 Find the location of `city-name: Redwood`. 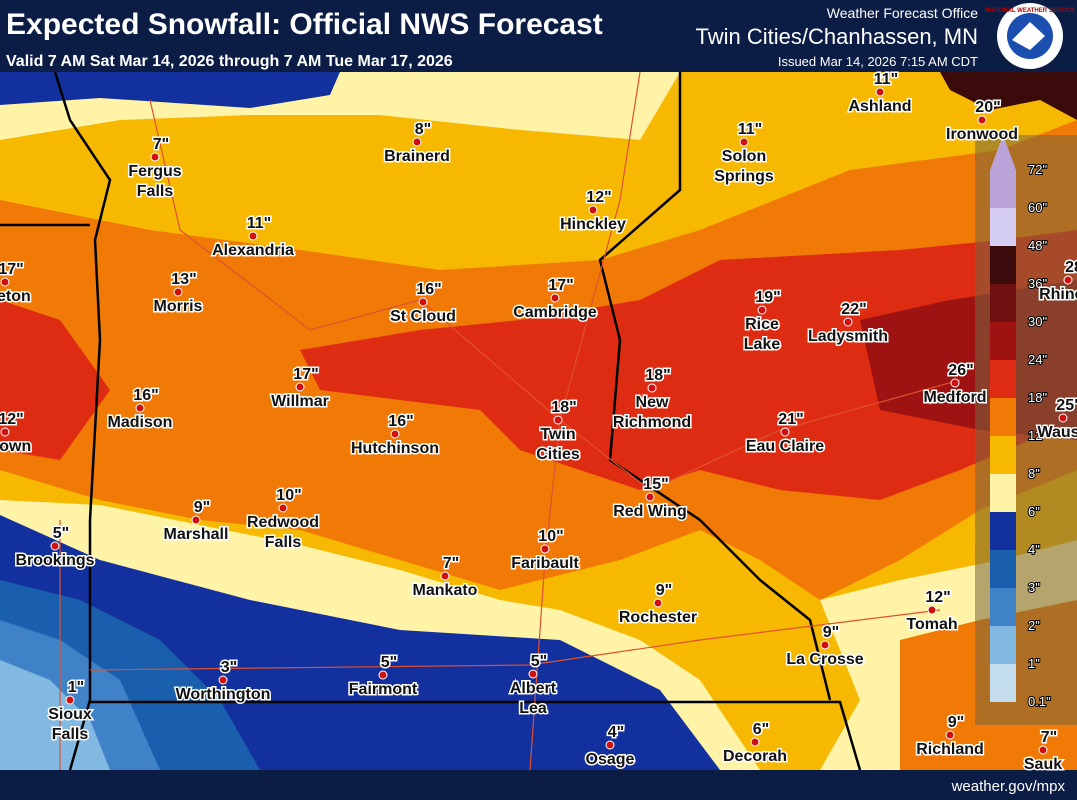

city-name: Redwood is located at coordinates (283, 522).